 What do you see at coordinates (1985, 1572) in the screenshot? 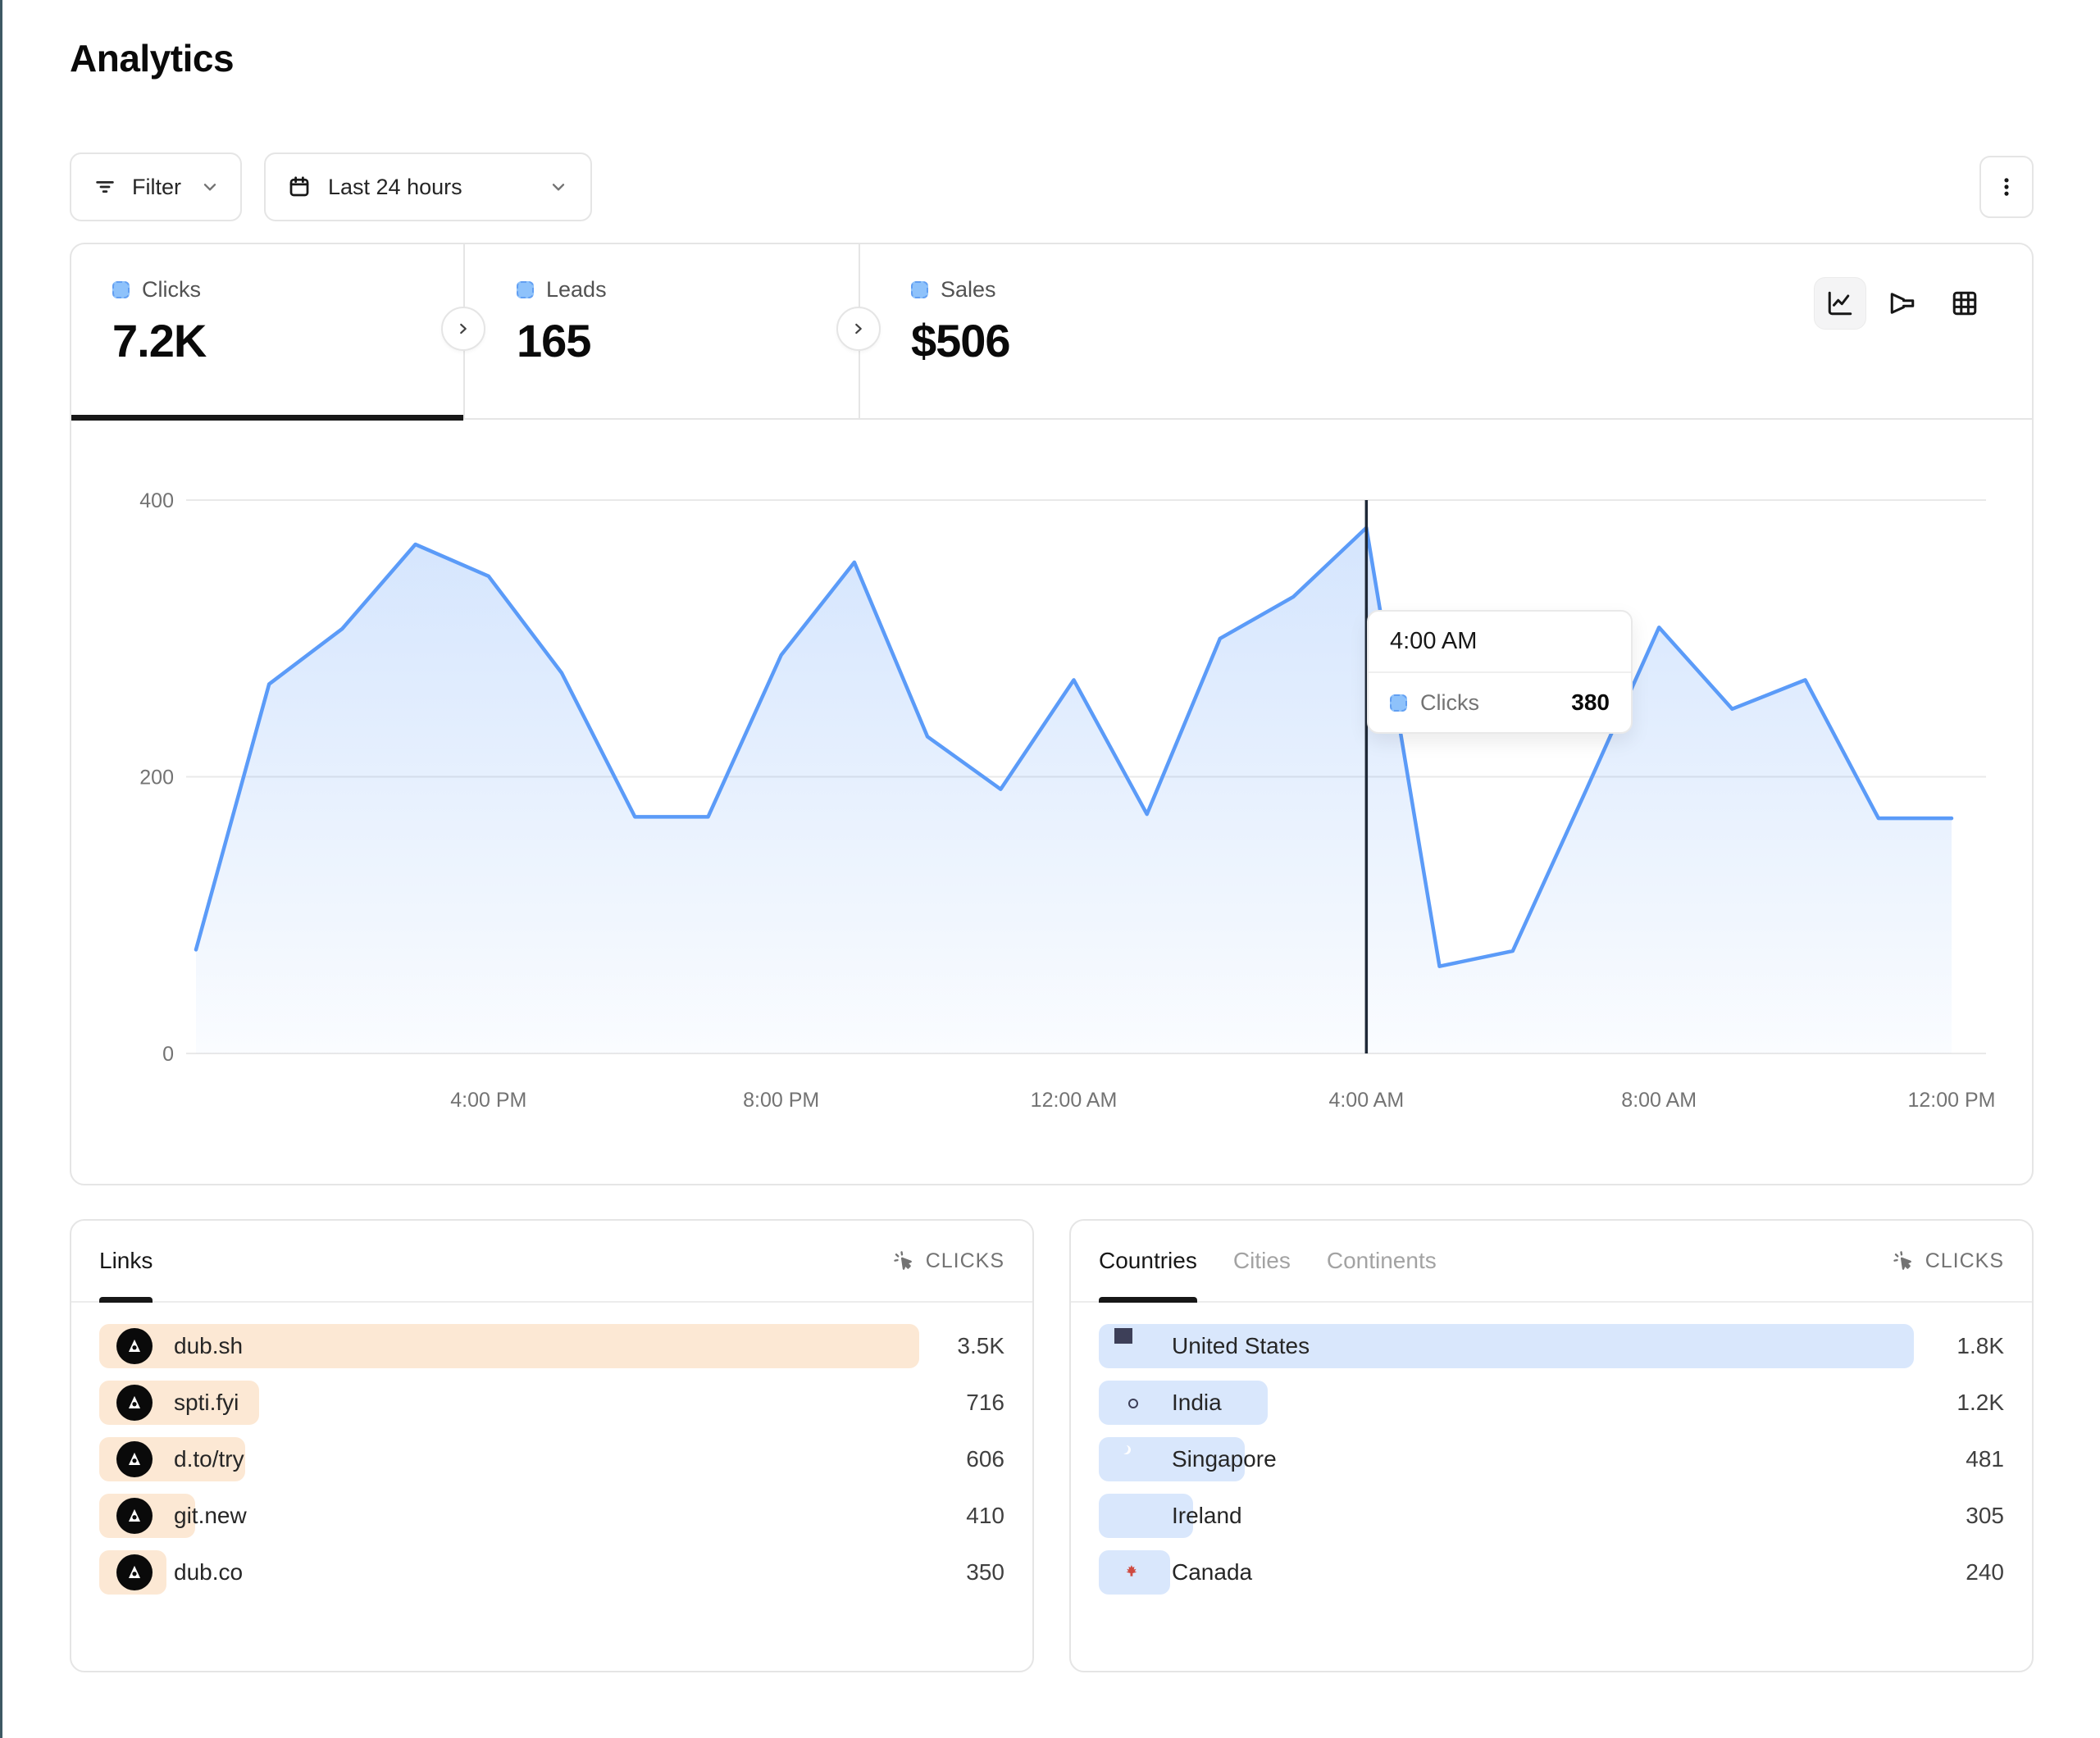
I see `country-clicks: 240` at bounding box center [1985, 1572].